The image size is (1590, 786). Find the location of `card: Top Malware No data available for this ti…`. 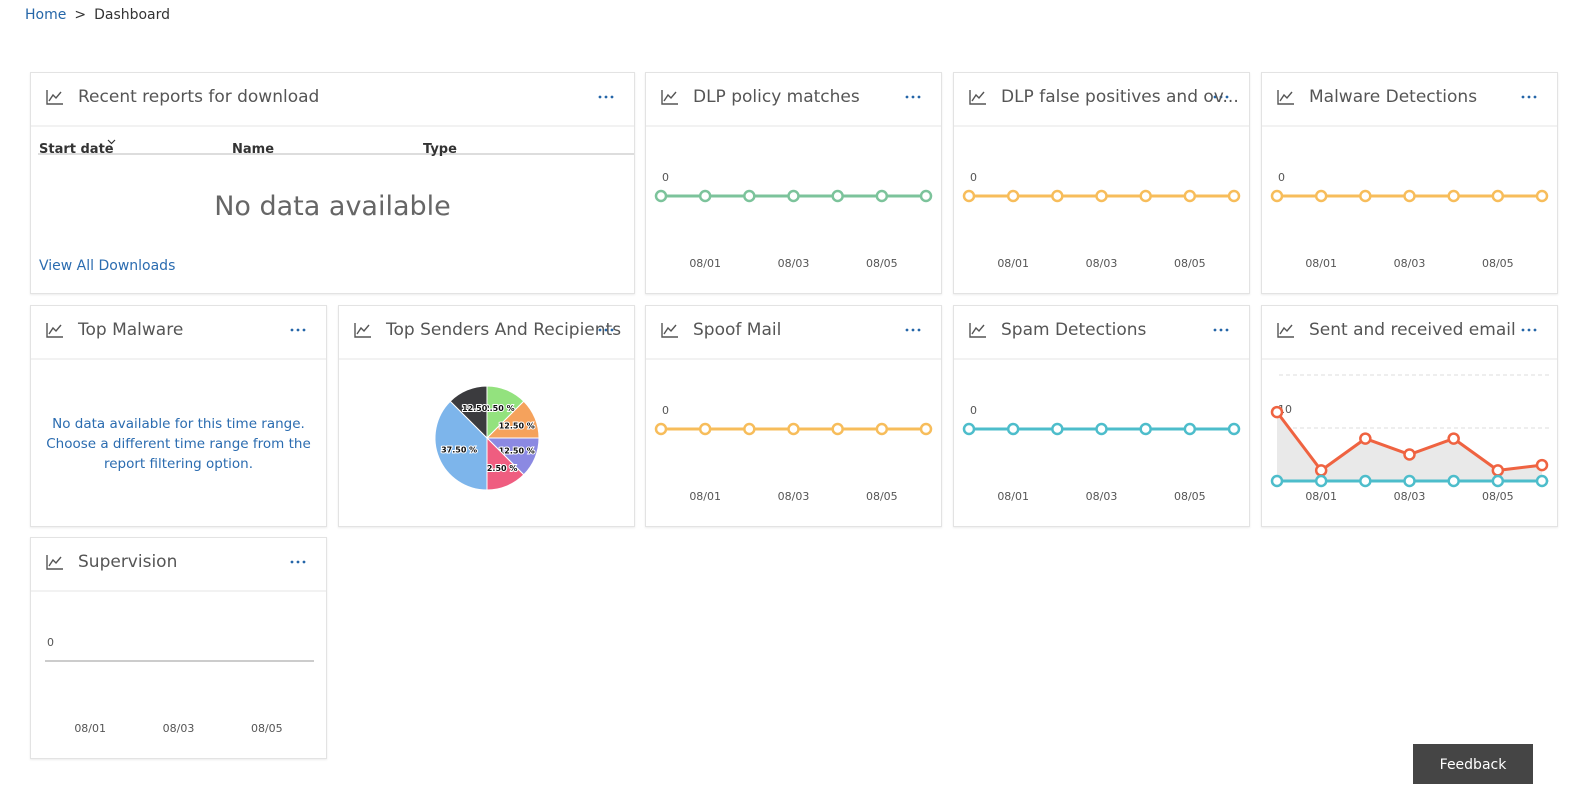

card: Top Malware No data available for this ti… is located at coordinates (178, 416).